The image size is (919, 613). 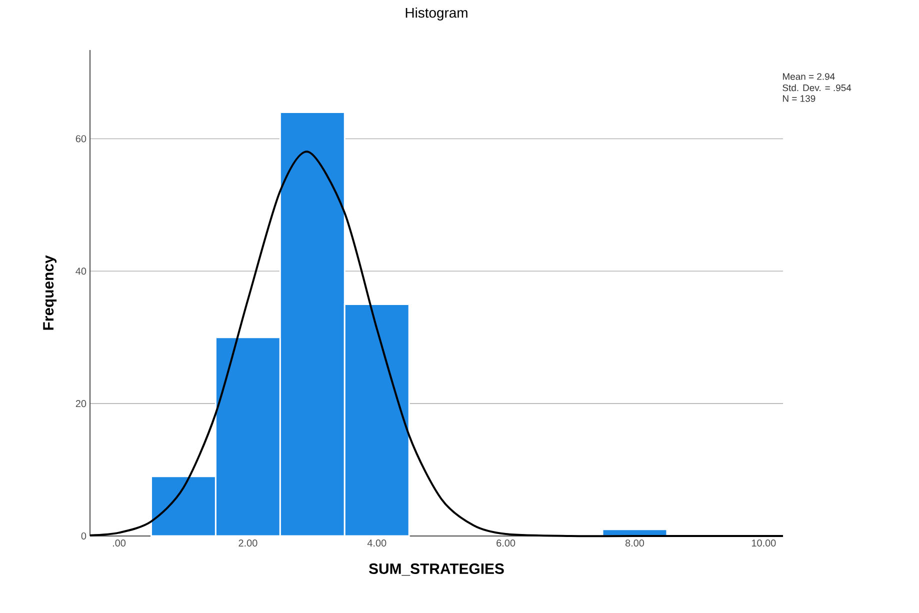 What do you see at coordinates (764, 543) in the screenshot?
I see `x-tick-label: 10.00` at bounding box center [764, 543].